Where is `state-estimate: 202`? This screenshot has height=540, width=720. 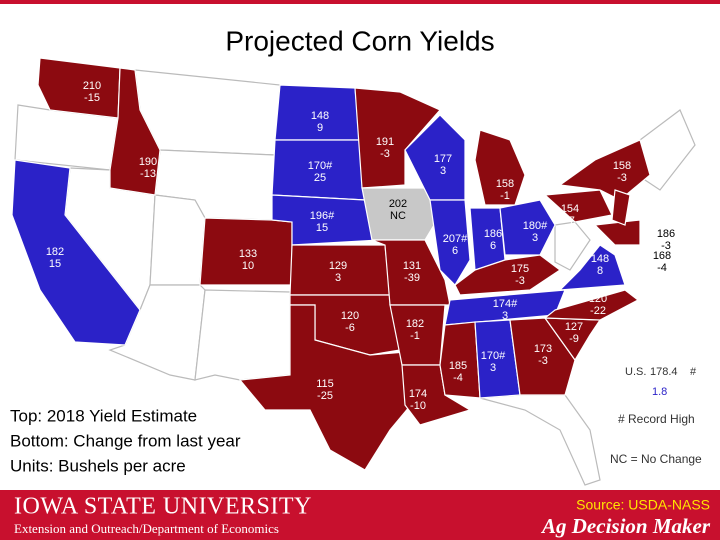 state-estimate: 202 is located at coordinates (398, 204).